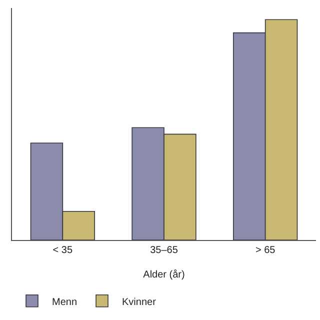 Image resolution: width=320 pixels, height=320 pixels. Describe the element at coordinates (164, 250) in the screenshot. I see `x-tick-label: 35–65` at that location.